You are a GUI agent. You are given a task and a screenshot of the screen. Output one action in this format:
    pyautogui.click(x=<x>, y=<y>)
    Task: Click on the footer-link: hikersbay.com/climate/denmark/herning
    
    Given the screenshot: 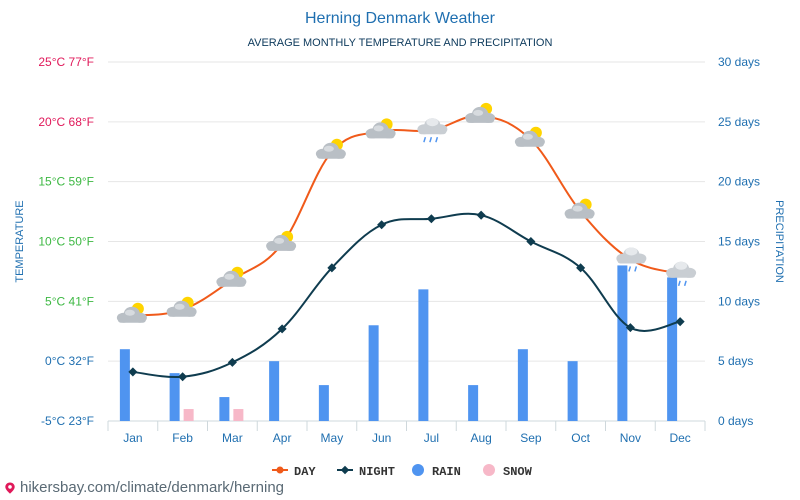 What is the action you would take?
    pyautogui.click(x=144, y=487)
    